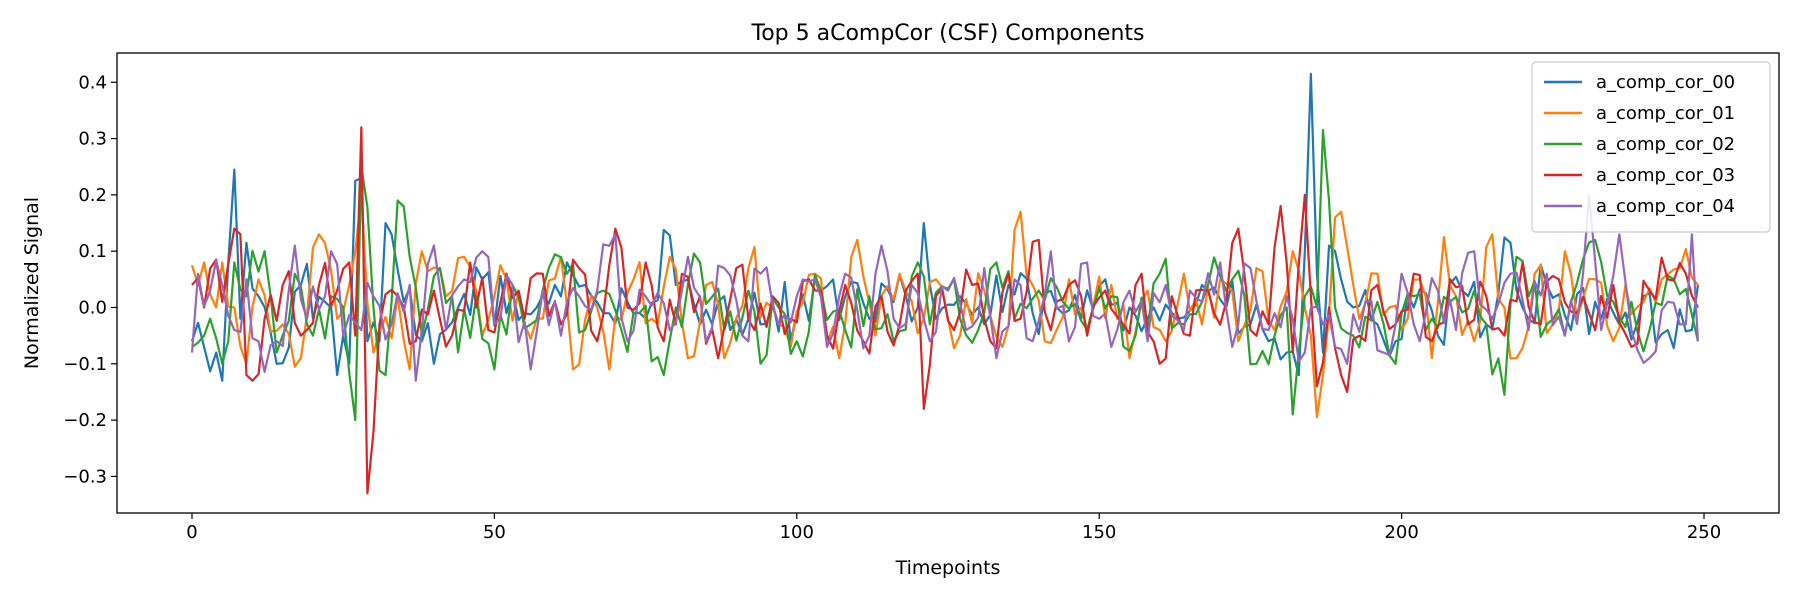  I want to click on legend-label: a_comp_cor_04, so click(1665, 206).